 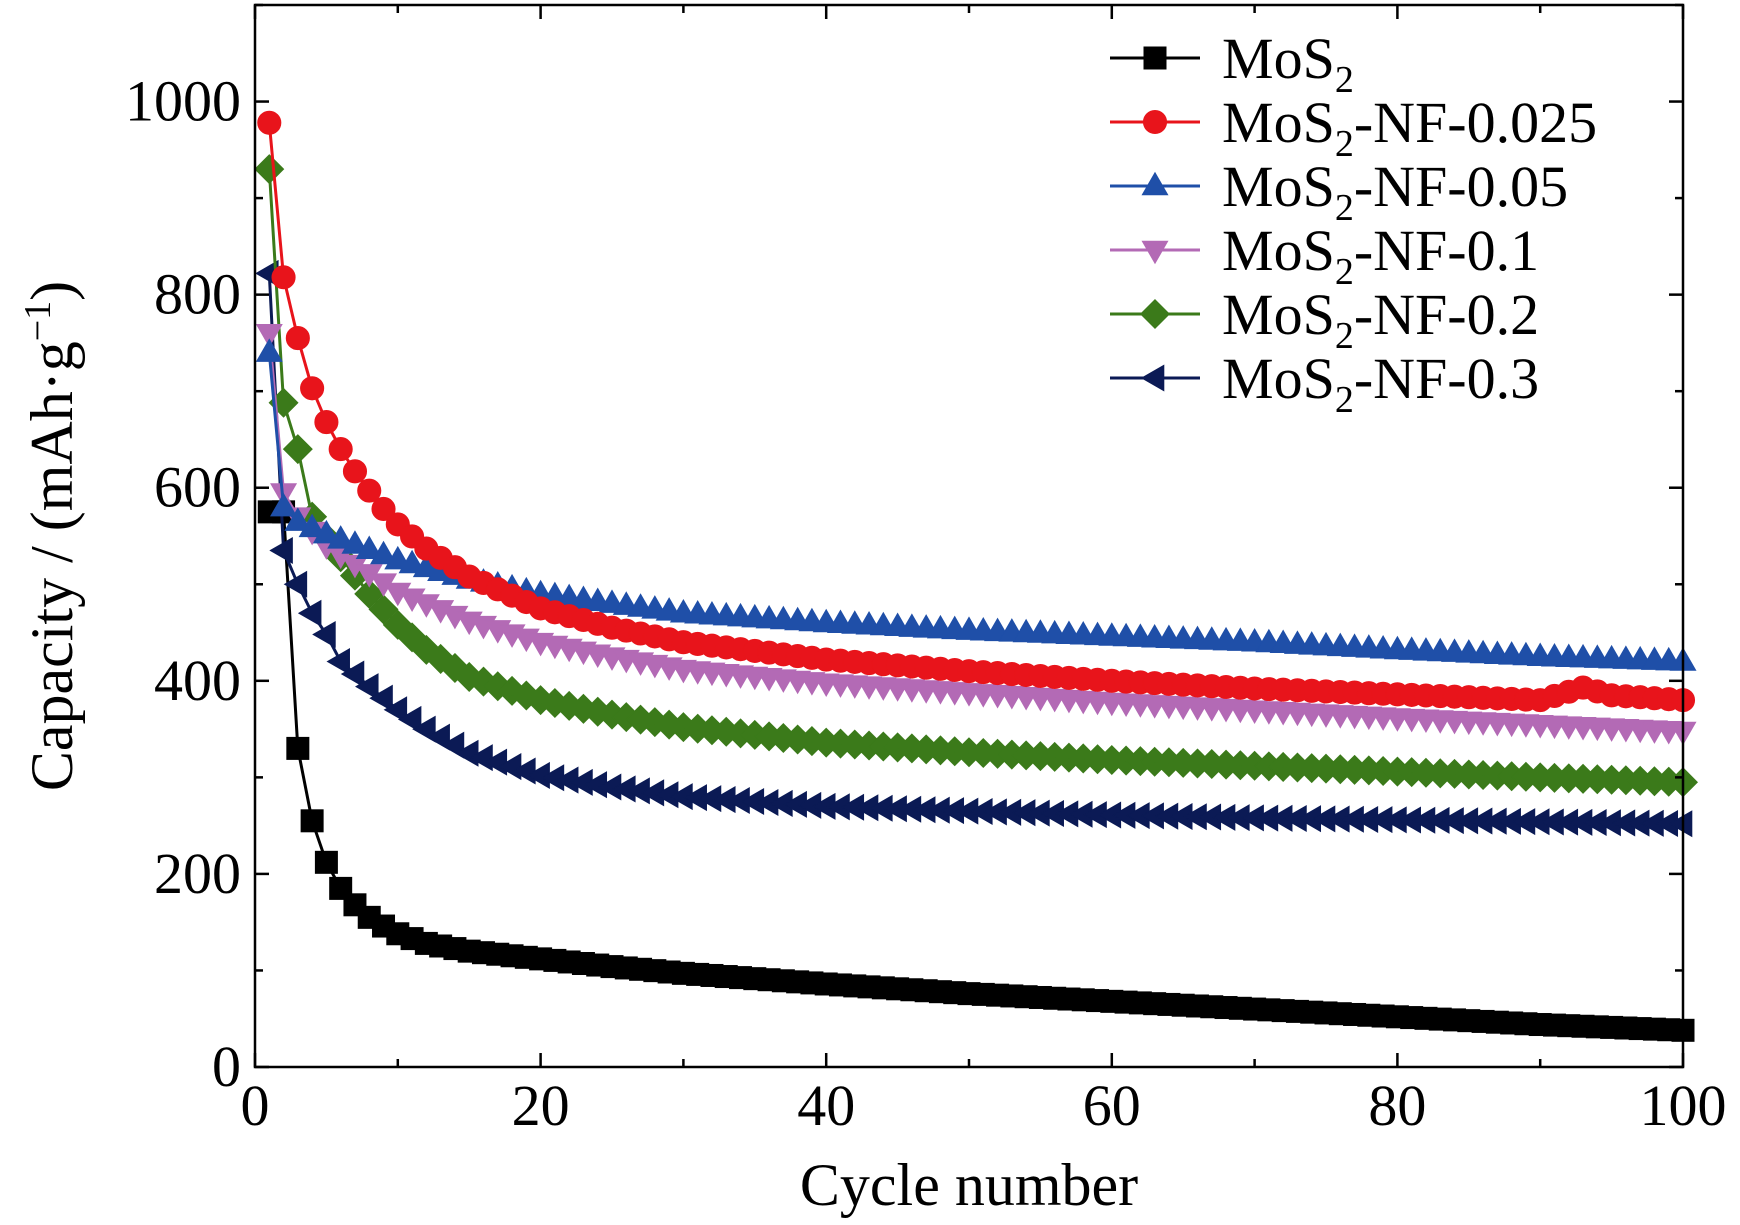 I want to click on legend-label: MoS2, so click(x=1288, y=63).